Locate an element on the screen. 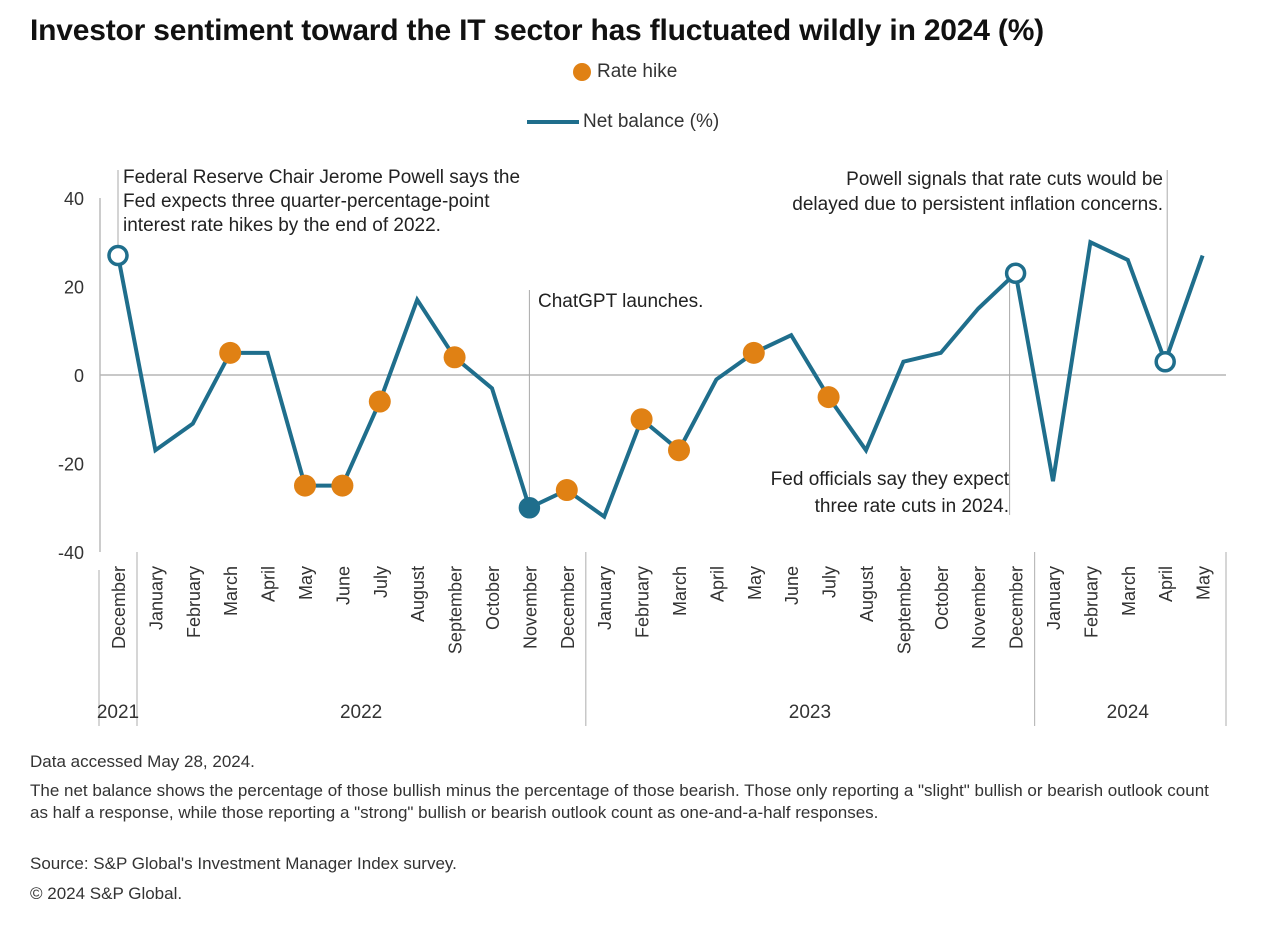  annotation-text: ChatGPT launches. is located at coordinates (620, 301).